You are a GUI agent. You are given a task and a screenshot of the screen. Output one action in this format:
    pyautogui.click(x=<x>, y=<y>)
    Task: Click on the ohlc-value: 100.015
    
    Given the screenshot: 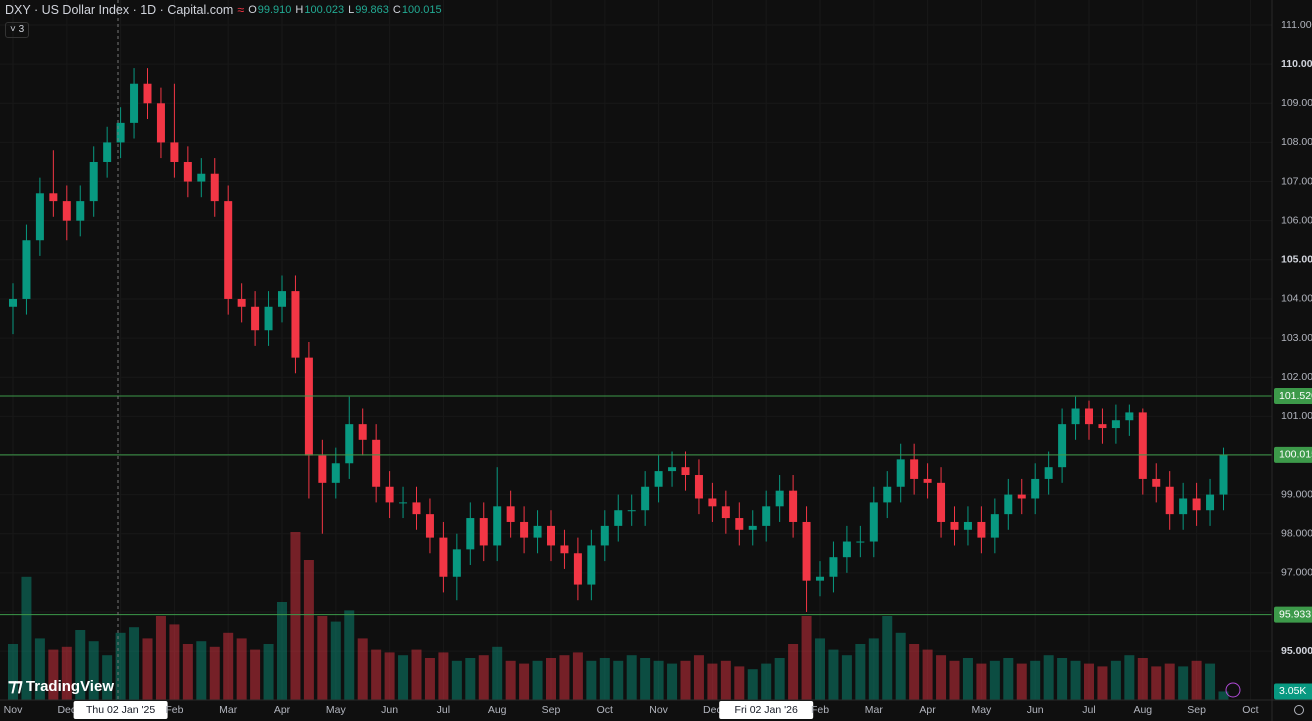 What is the action you would take?
    pyautogui.click(x=421, y=10)
    